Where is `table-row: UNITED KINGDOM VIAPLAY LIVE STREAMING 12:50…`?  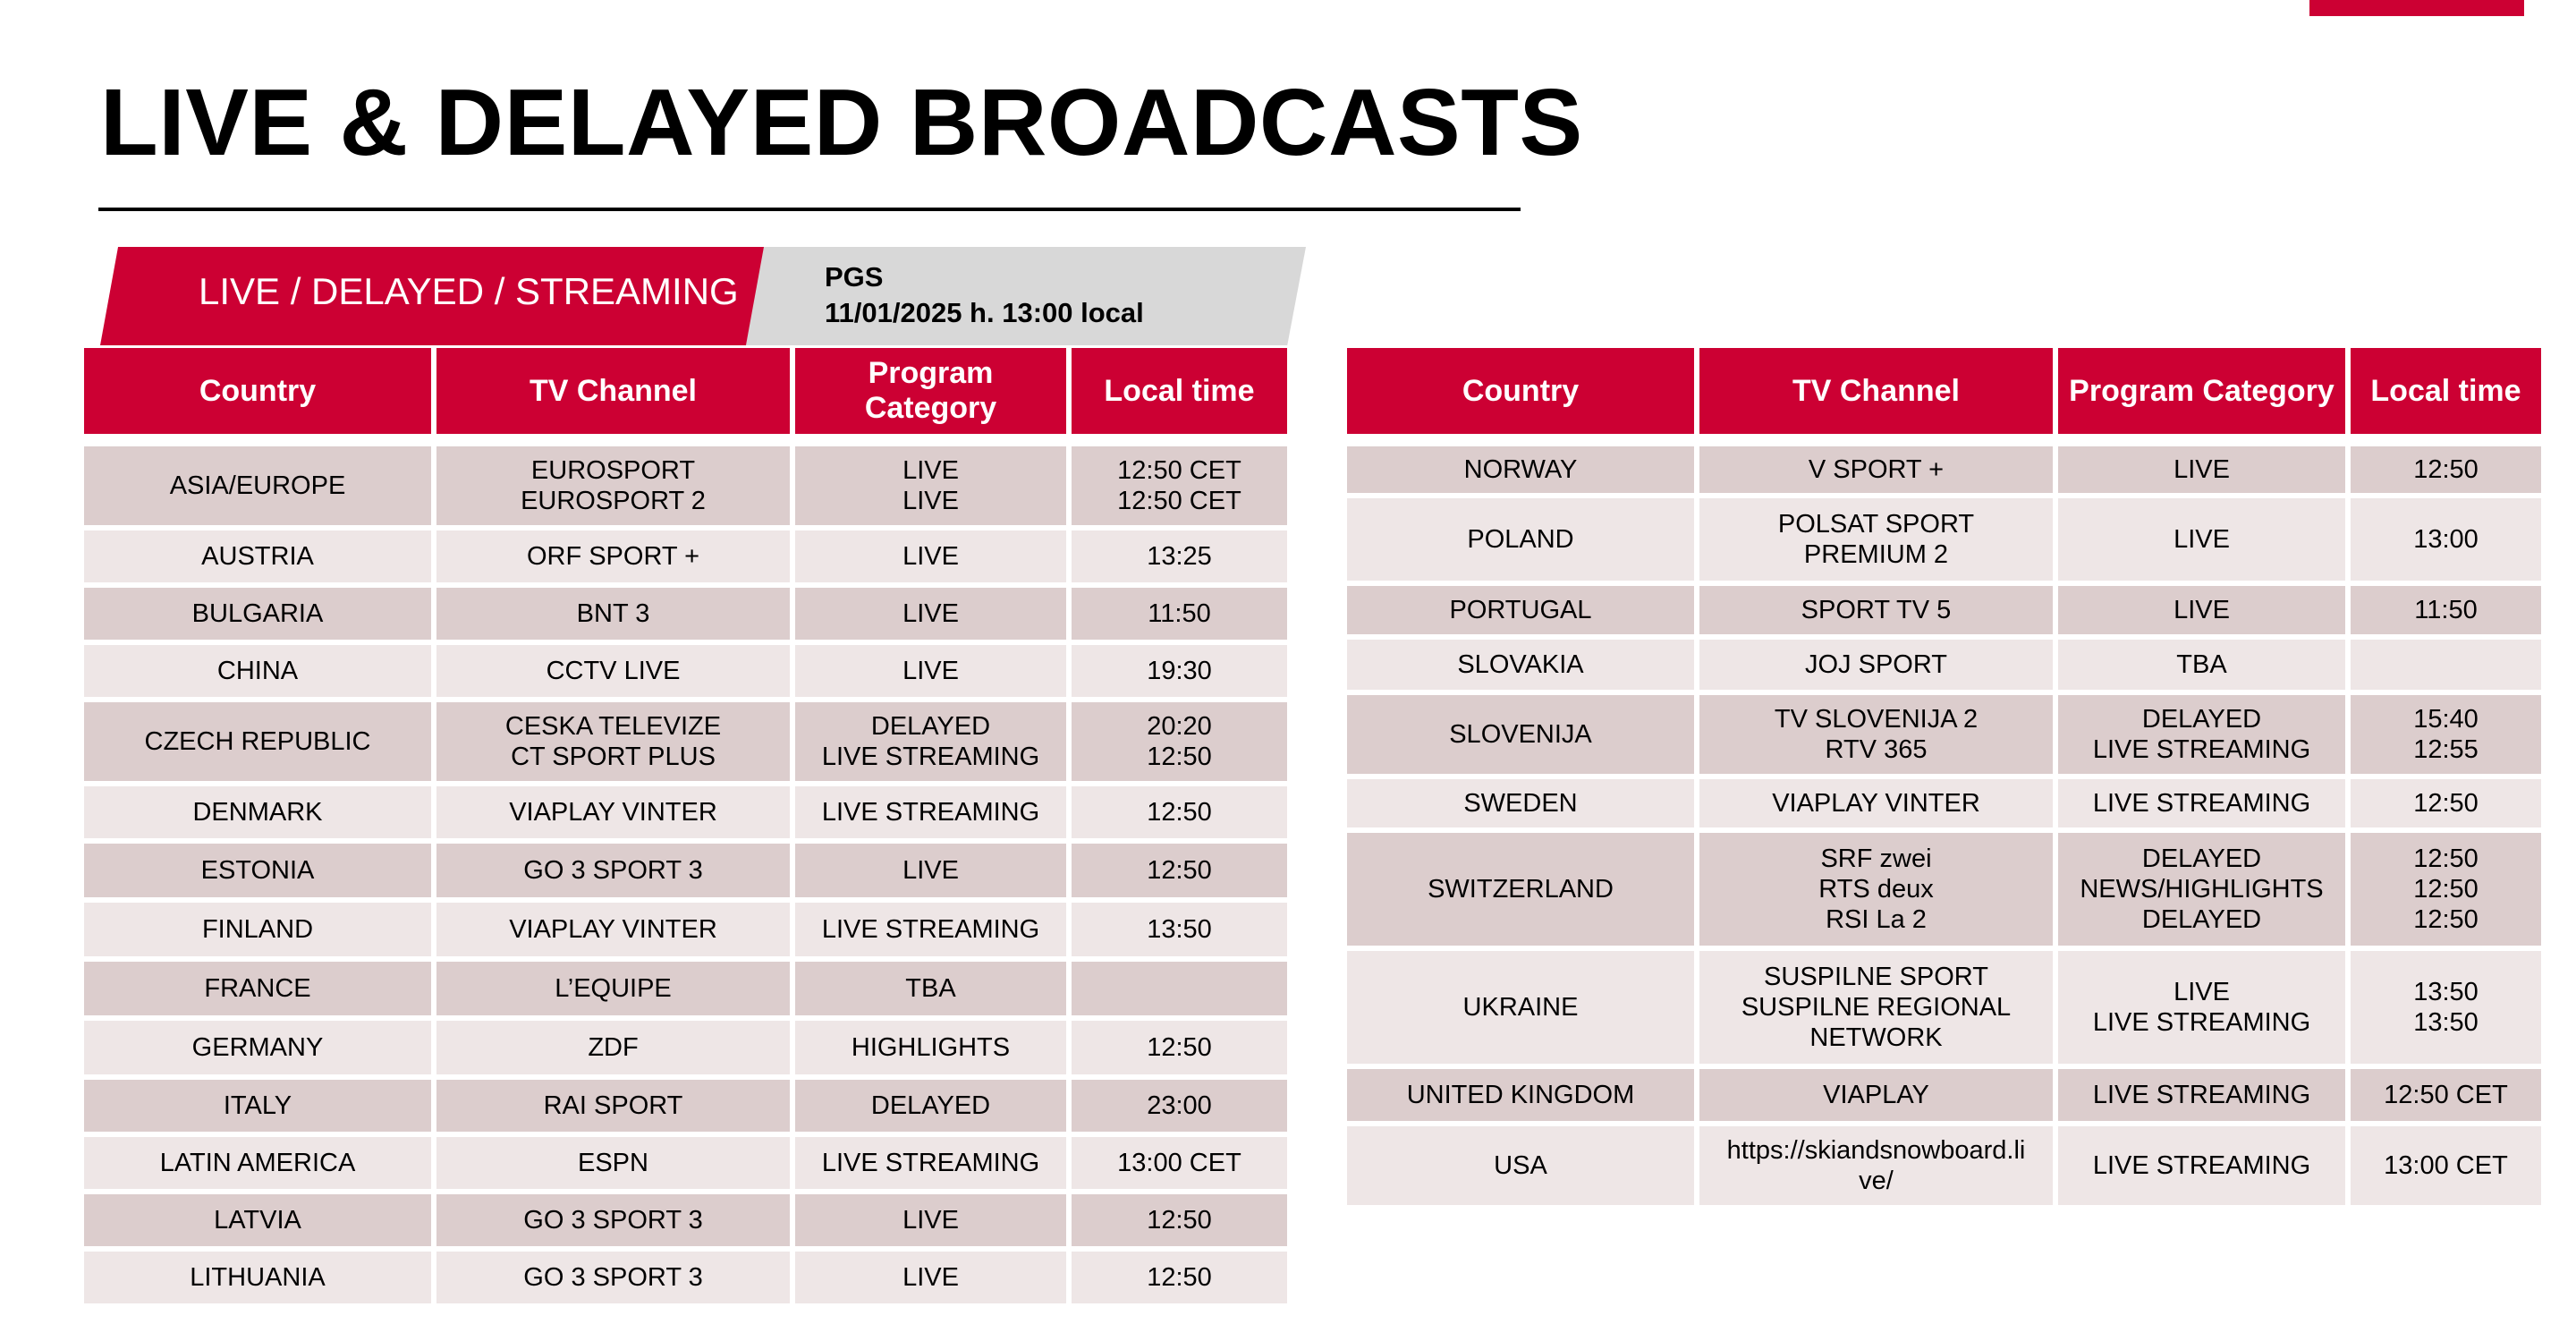 table-row: UNITED KINGDOM VIAPLAY LIVE STREAMING 12:50… is located at coordinates (1944, 1095).